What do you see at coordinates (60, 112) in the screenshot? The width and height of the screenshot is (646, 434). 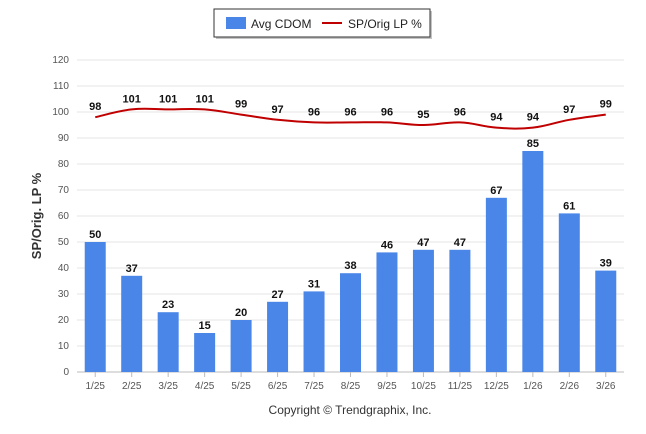 I see `y-tick-label: 100` at bounding box center [60, 112].